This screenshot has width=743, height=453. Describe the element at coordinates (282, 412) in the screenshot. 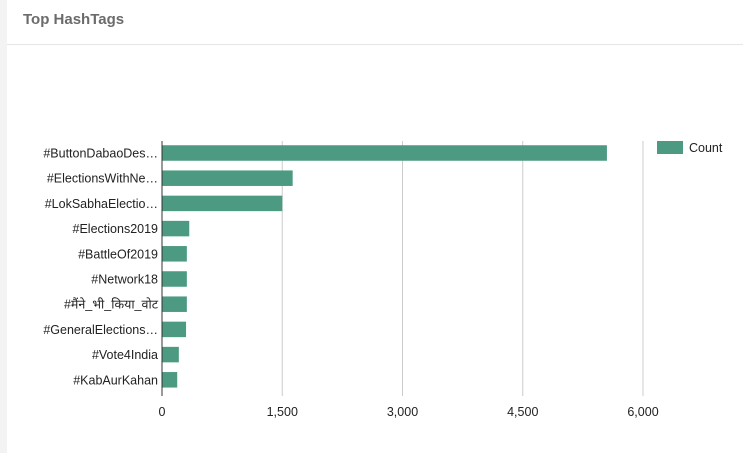

I see `x-tick-label-1500: 1,500` at that location.